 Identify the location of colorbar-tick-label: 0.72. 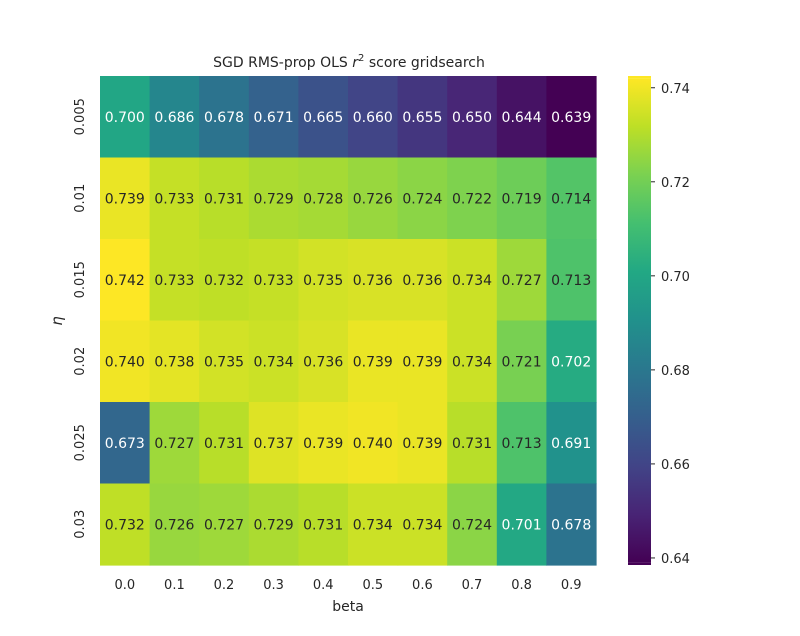
(675, 183).